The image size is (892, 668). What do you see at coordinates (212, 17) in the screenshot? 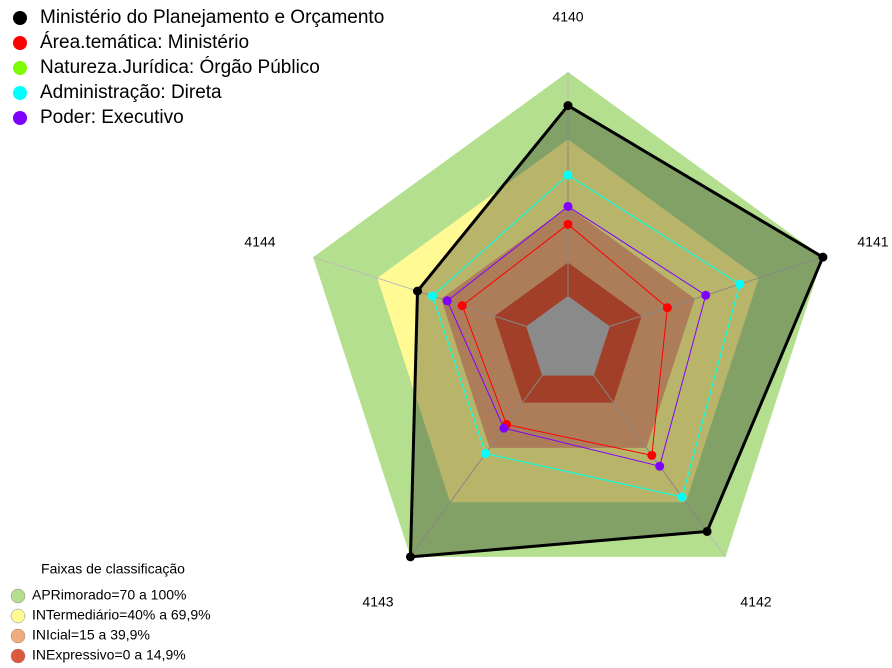
I see `legend-label: Ministério do Planejamento e Orçamento` at bounding box center [212, 17].